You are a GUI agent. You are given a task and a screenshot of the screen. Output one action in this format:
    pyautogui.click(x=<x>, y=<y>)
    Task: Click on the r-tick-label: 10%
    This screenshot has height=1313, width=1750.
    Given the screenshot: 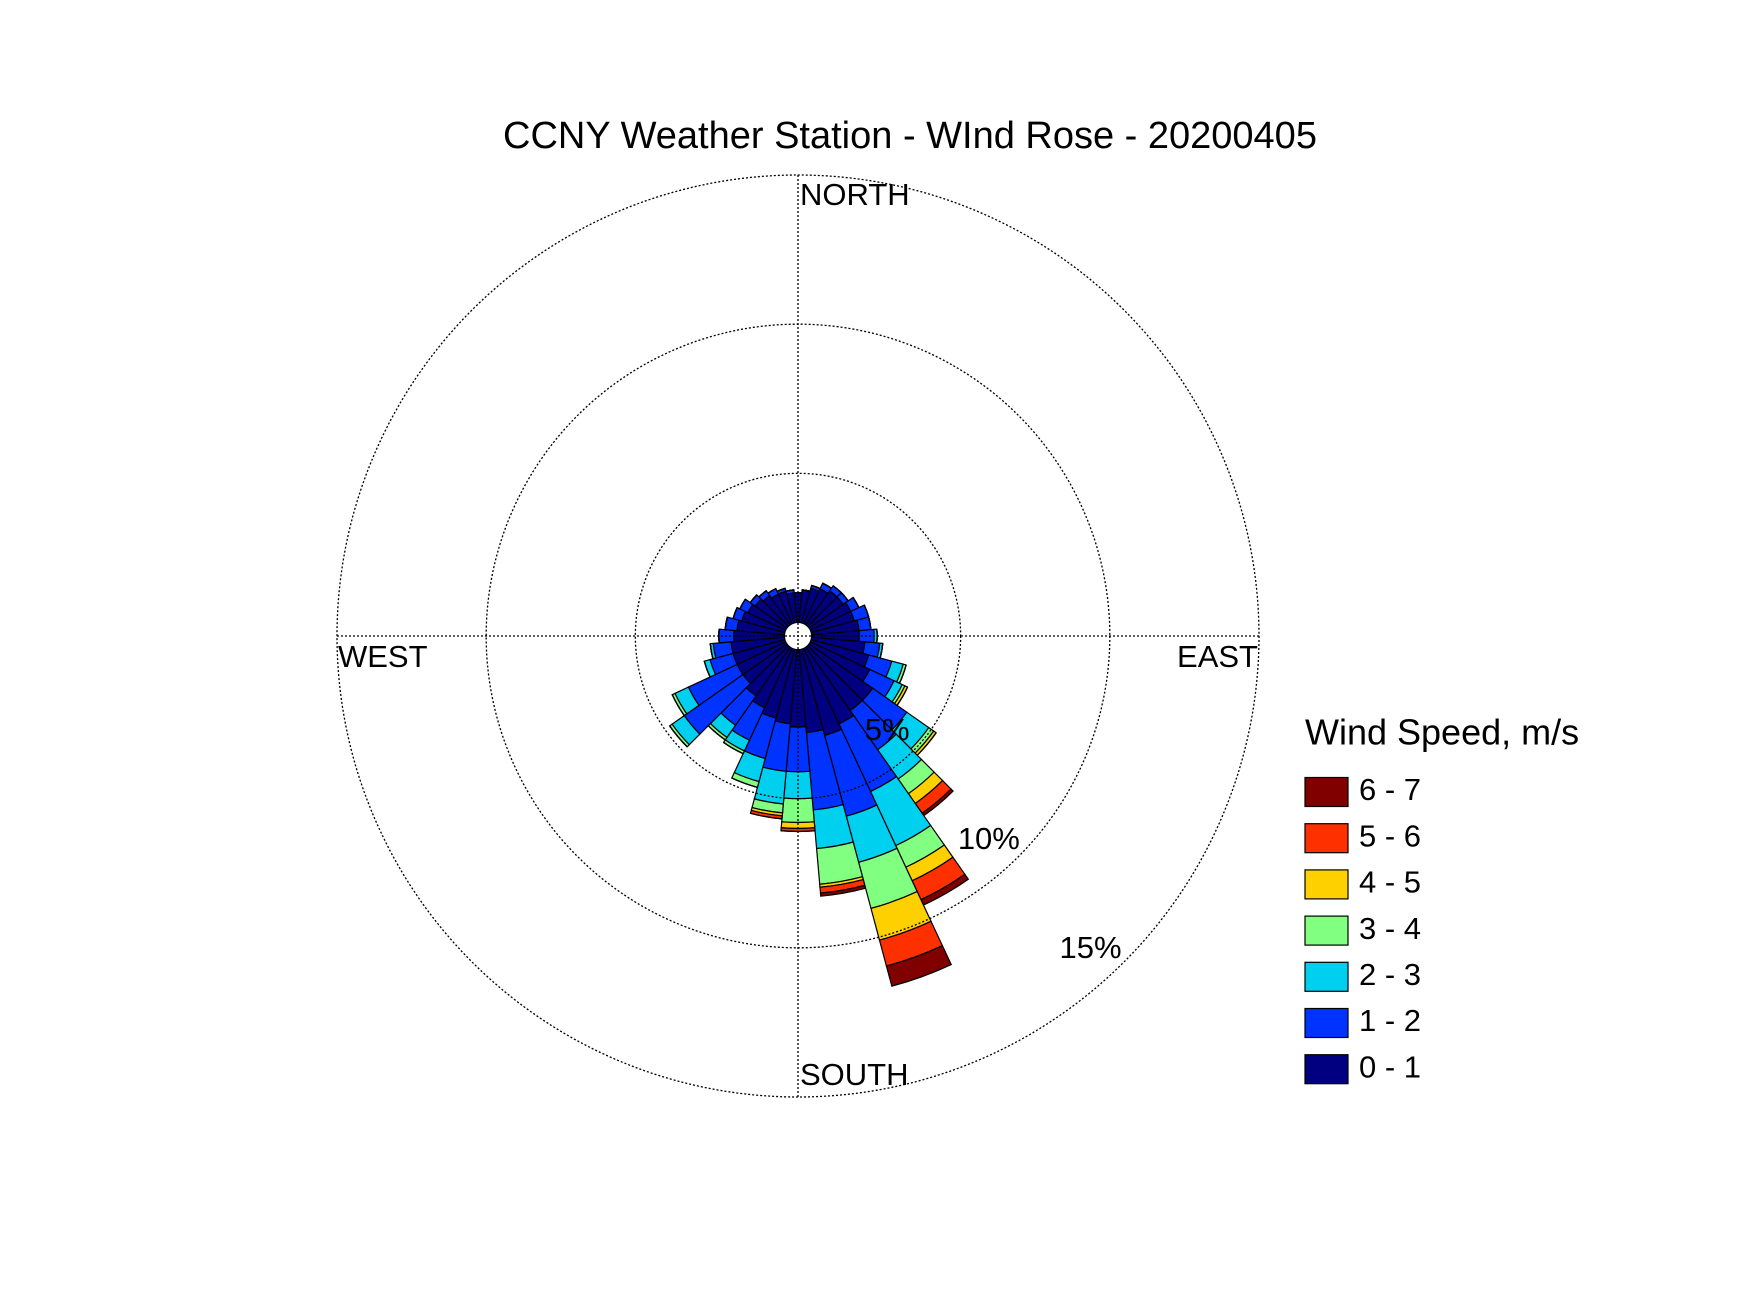 What is the action you would take?
    pyautogui.click(x=989, y=838)
    